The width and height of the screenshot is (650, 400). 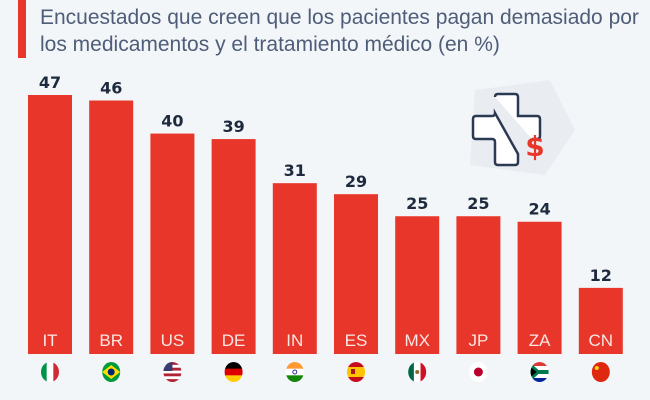 I want to click on bar-MX, so click(x=417, y=285).